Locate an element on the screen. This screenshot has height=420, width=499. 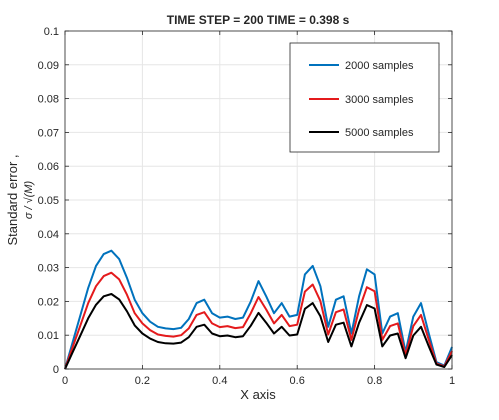
y-tick-label: 0.05 is located at coordinates (48, 201).